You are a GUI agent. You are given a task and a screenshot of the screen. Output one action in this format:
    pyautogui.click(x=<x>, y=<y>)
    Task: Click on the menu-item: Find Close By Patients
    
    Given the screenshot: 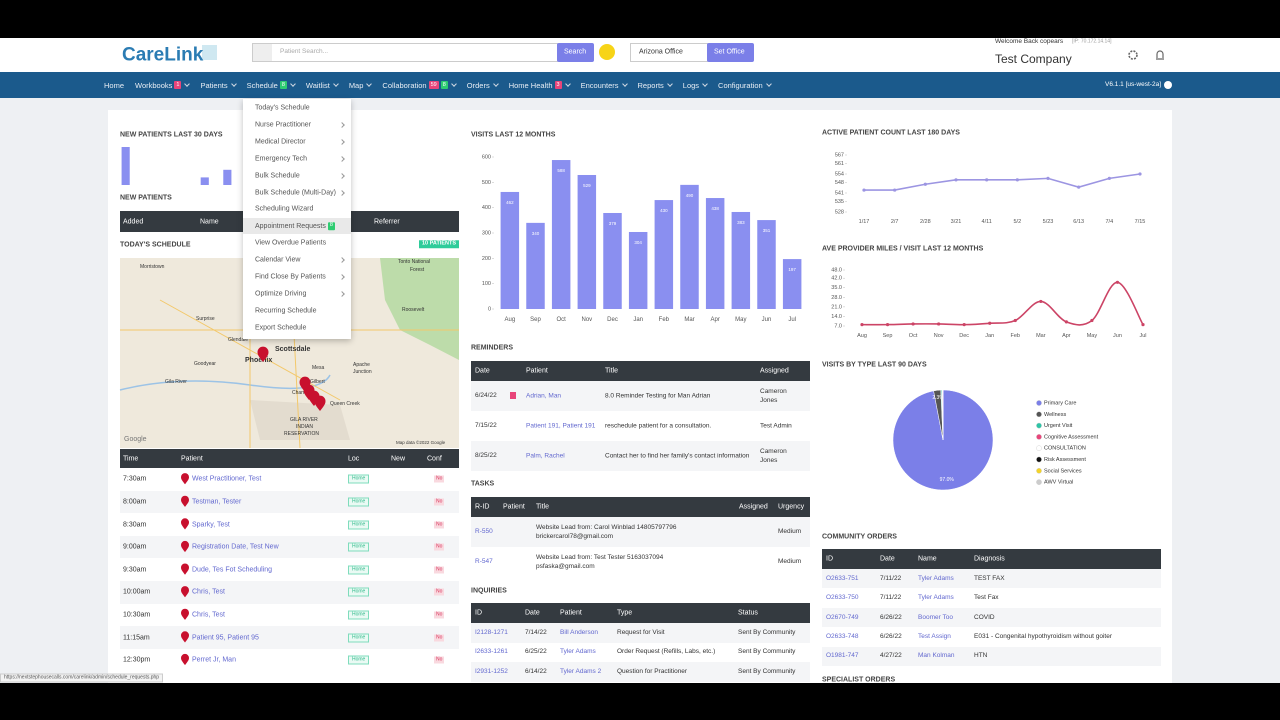 What is the action you would take?
    pyautogui.click(x=290, y=277)
    